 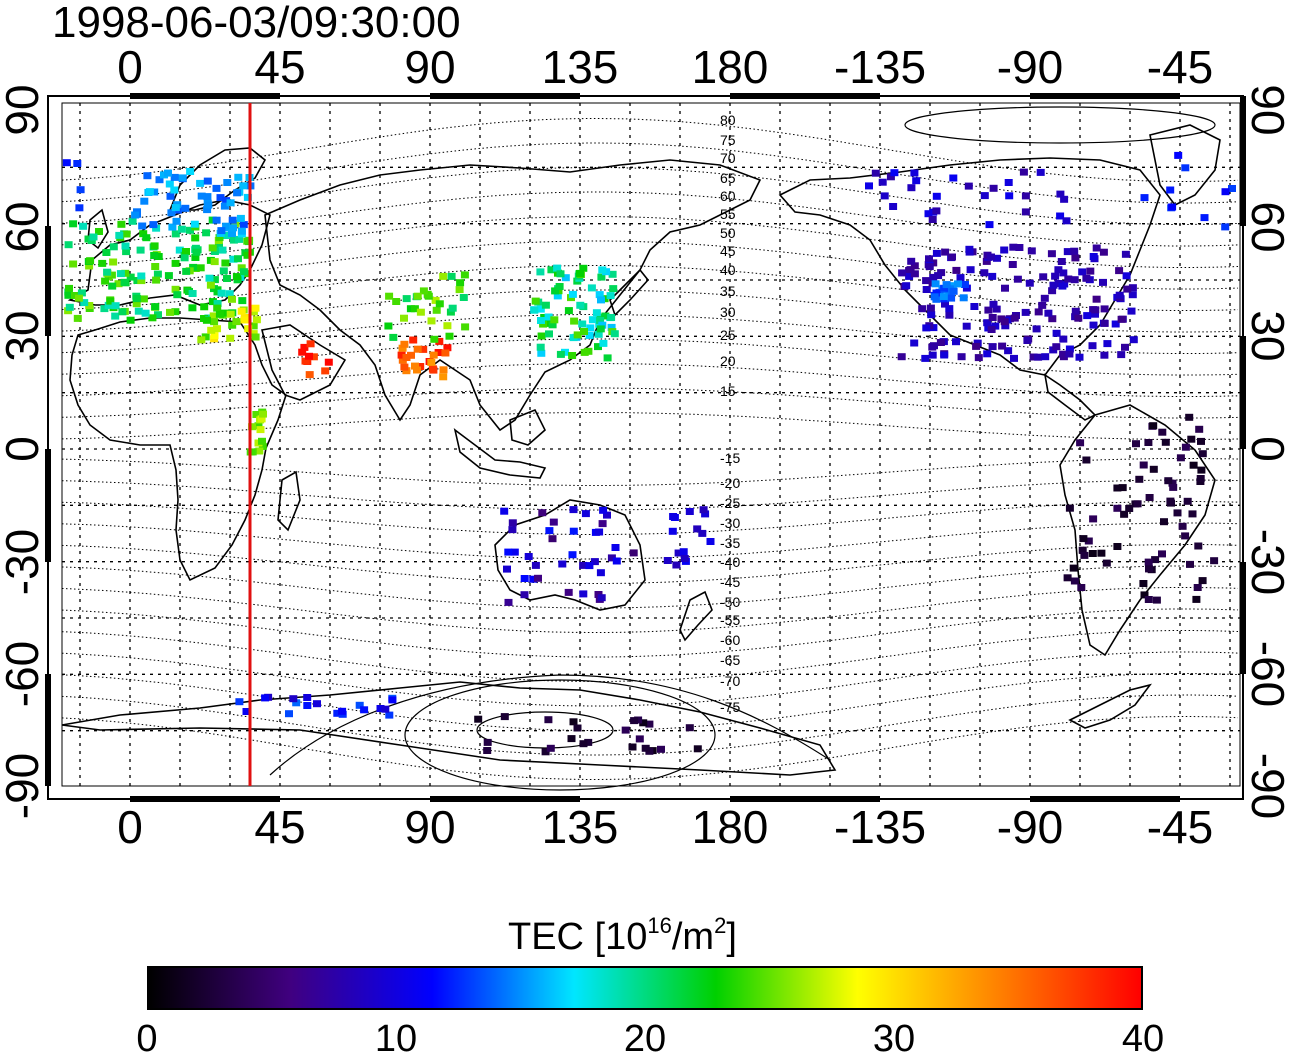 I want to click on contour-label: 80, so click(x=728, y=120).